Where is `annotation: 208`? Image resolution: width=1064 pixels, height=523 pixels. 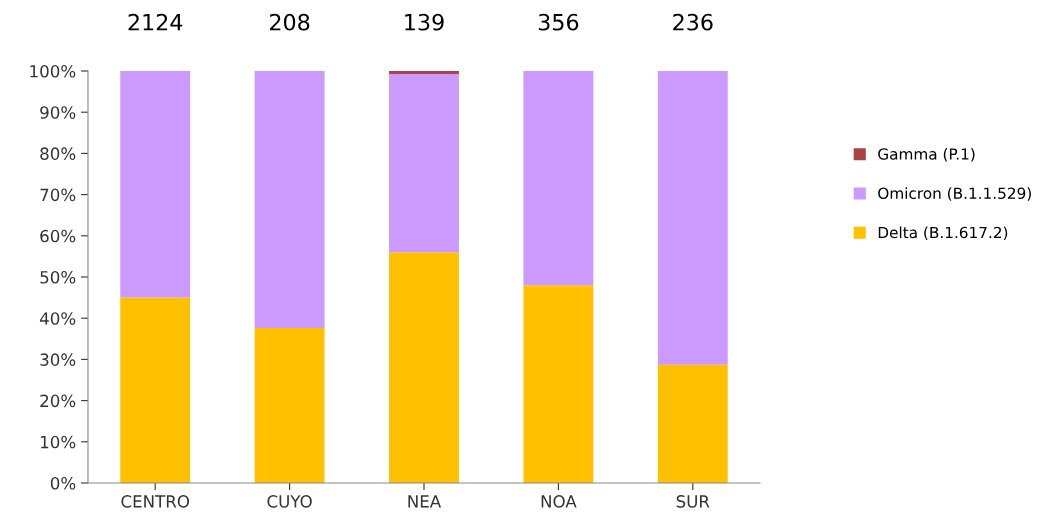 annotation: 208 is located at coordinates (290, 22).